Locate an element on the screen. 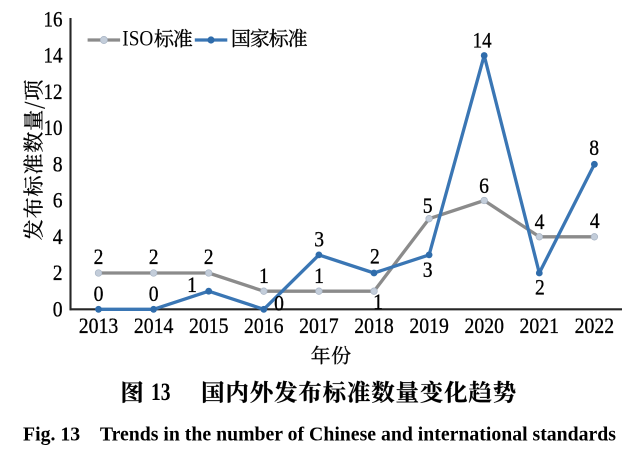 The width and height of the screenshot is (628, 457). svg-text: 16 is located at coordinates (53, 18).